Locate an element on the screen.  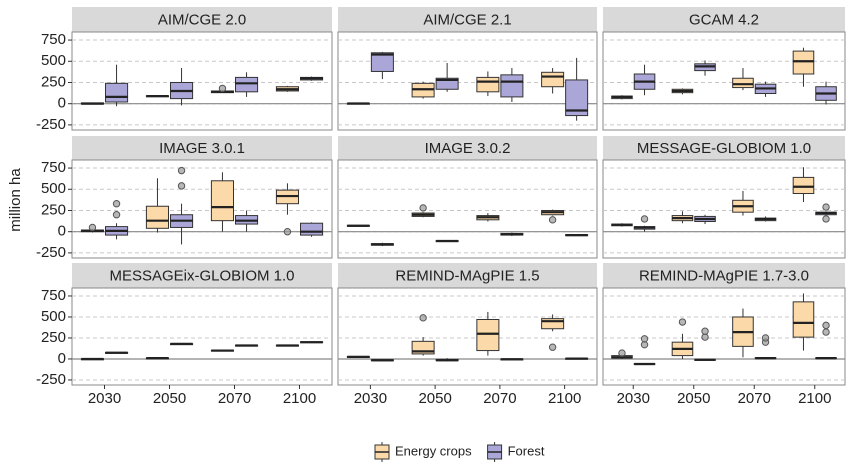
legend-label: Forest is located at coordinates (526, 450).